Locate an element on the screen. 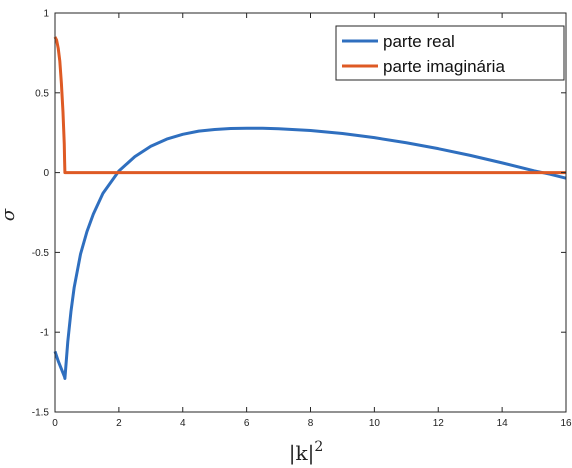 The height and width of the screenshot is (468, 572). legend-box is located at coordinates (450, 53).